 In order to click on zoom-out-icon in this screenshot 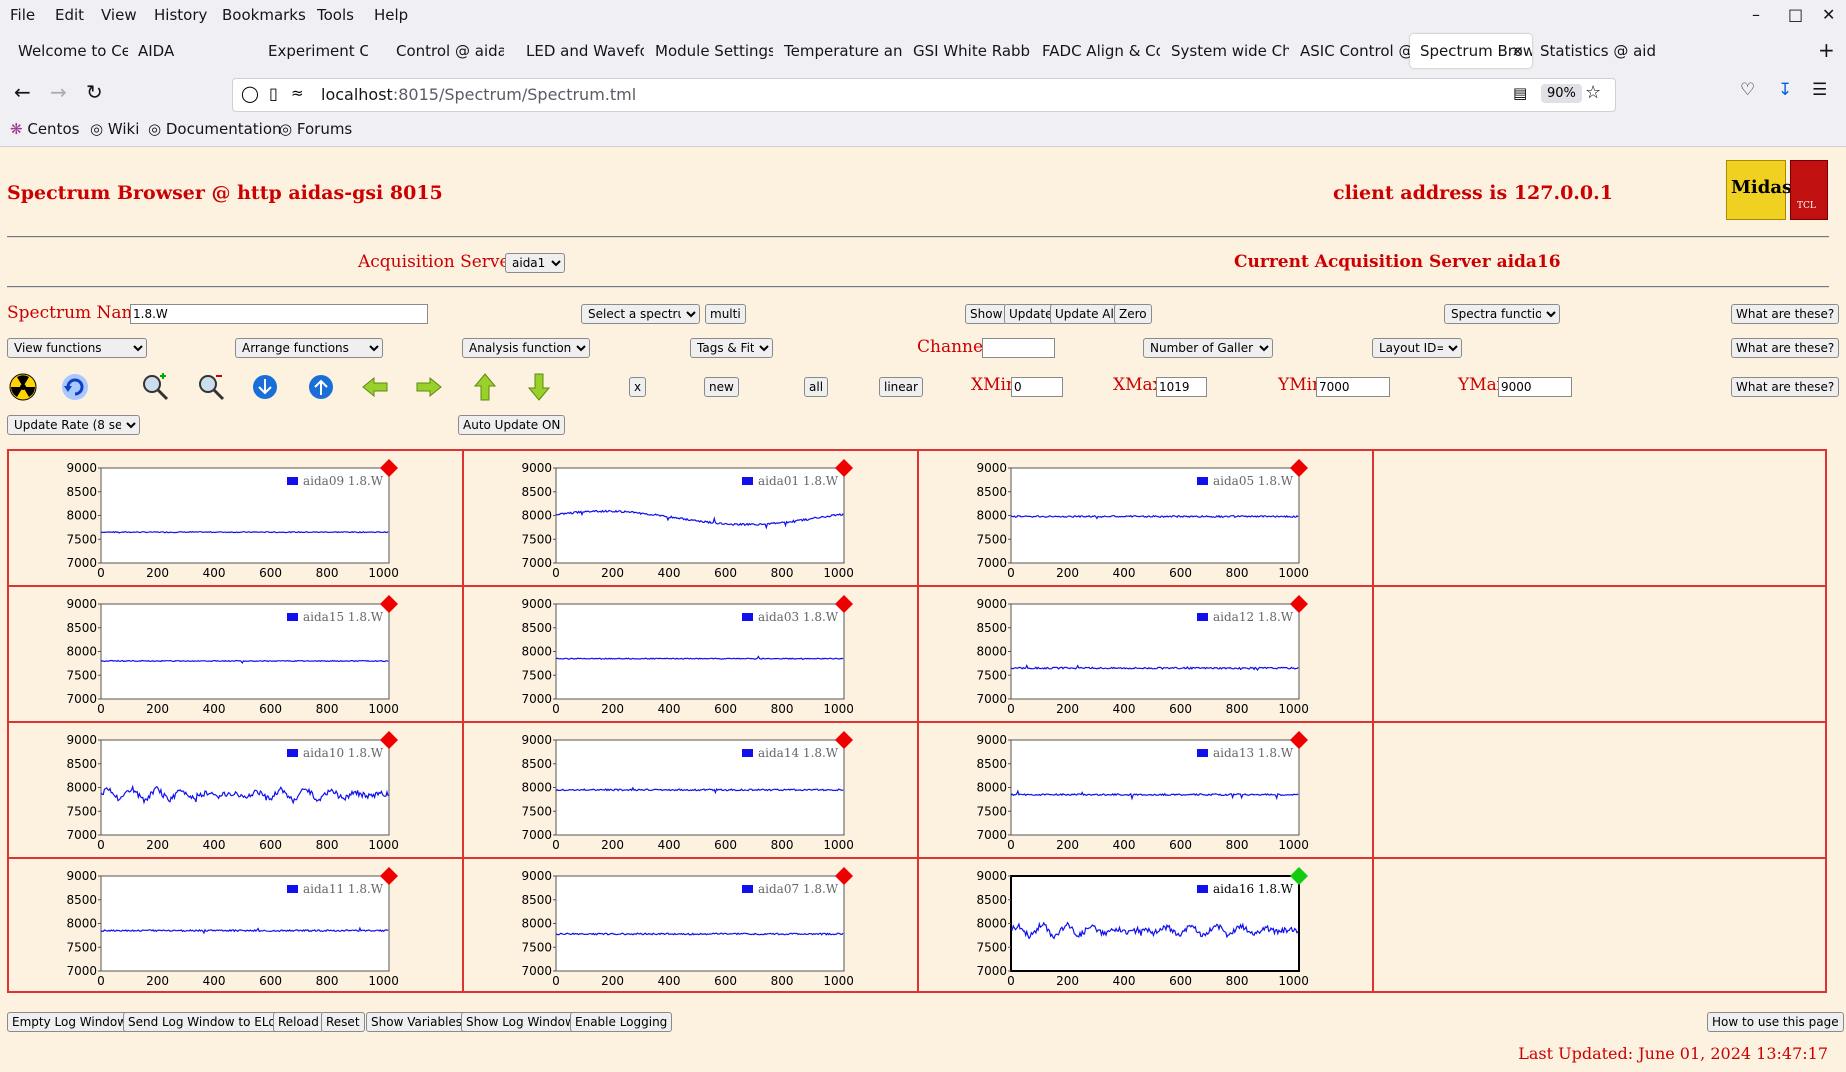, I will do `click(211, 387)`.